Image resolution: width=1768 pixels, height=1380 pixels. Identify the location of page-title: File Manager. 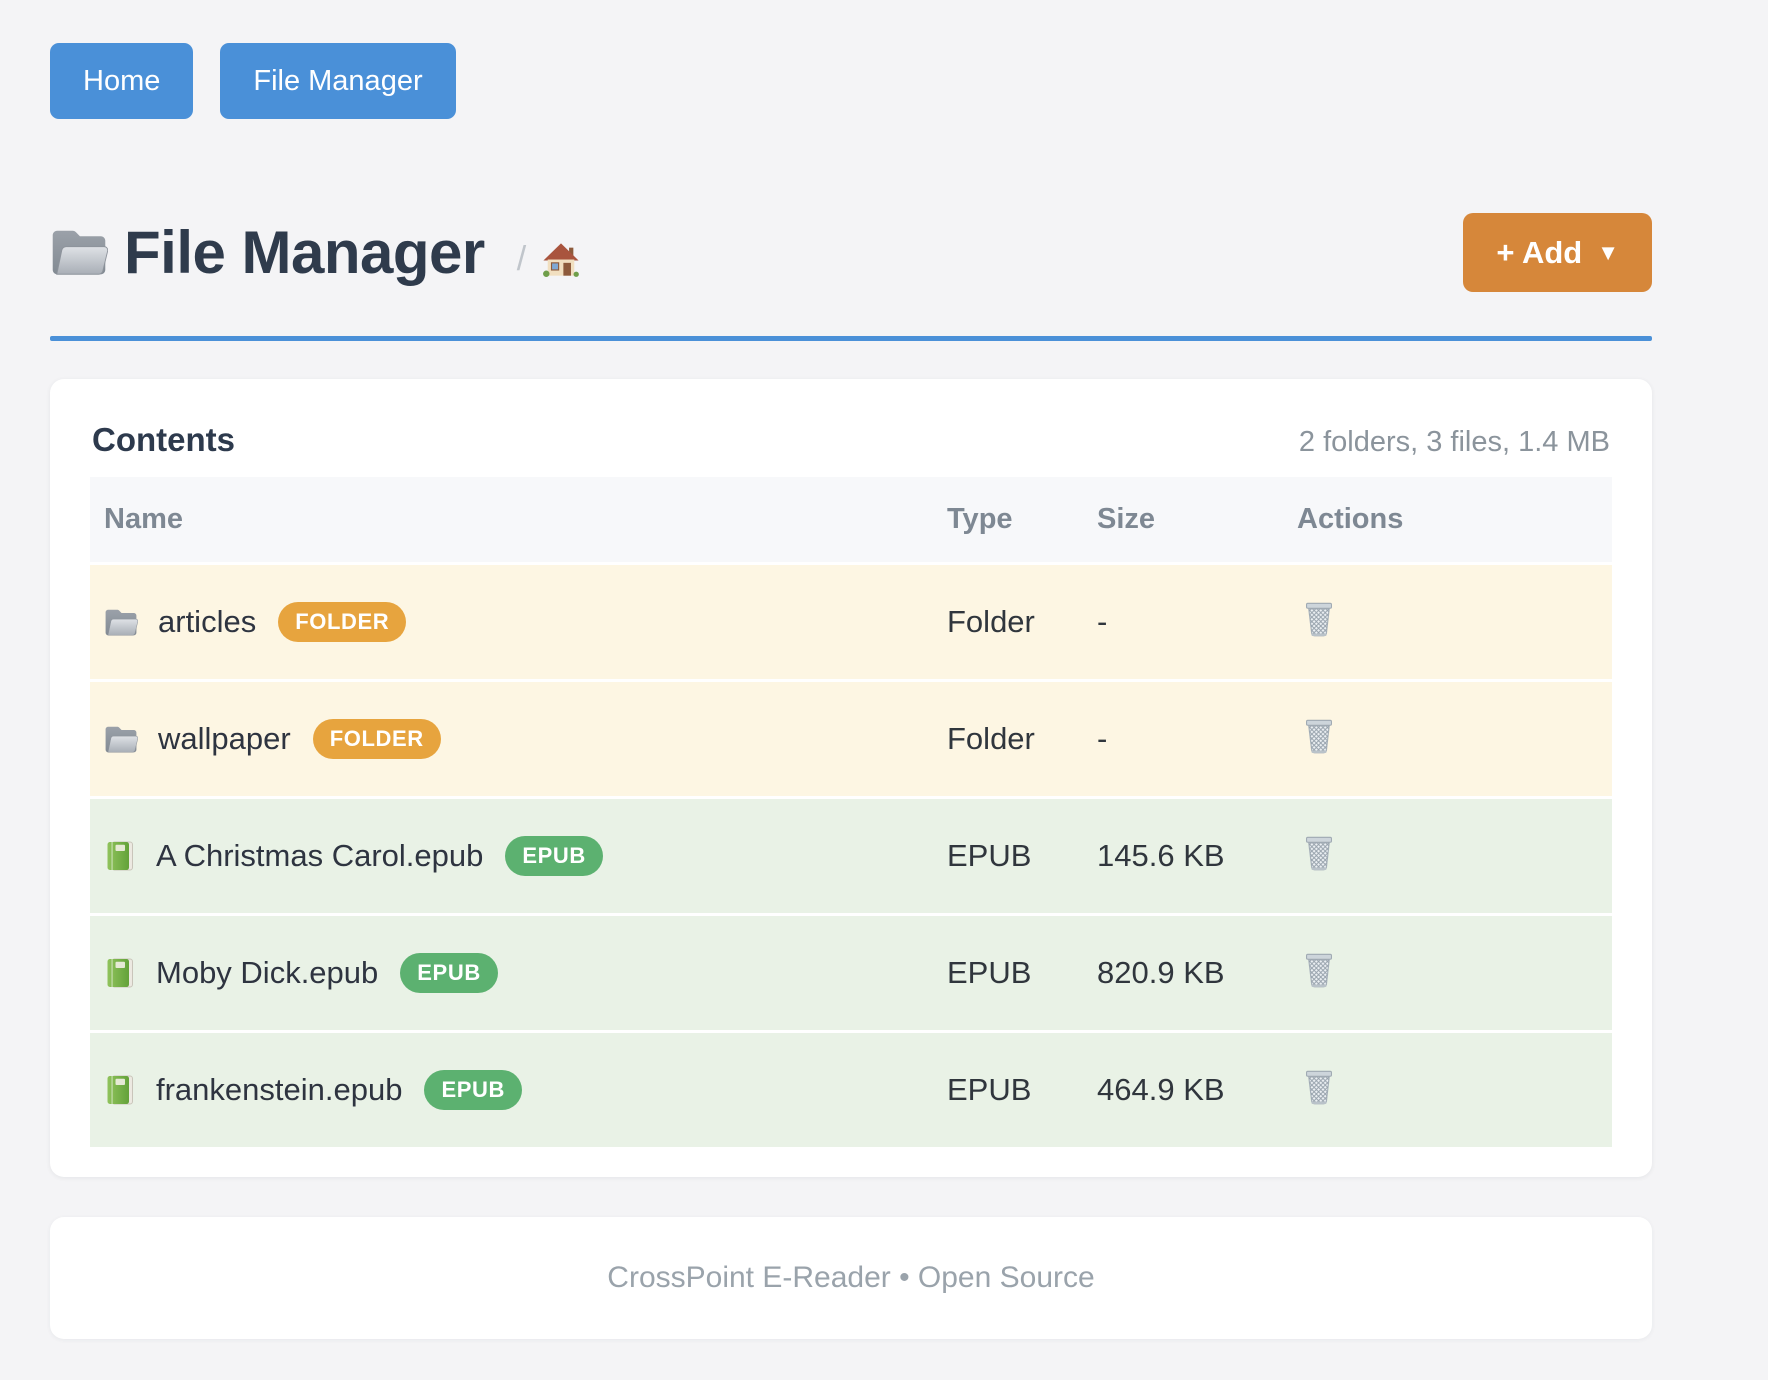
(304, 252).